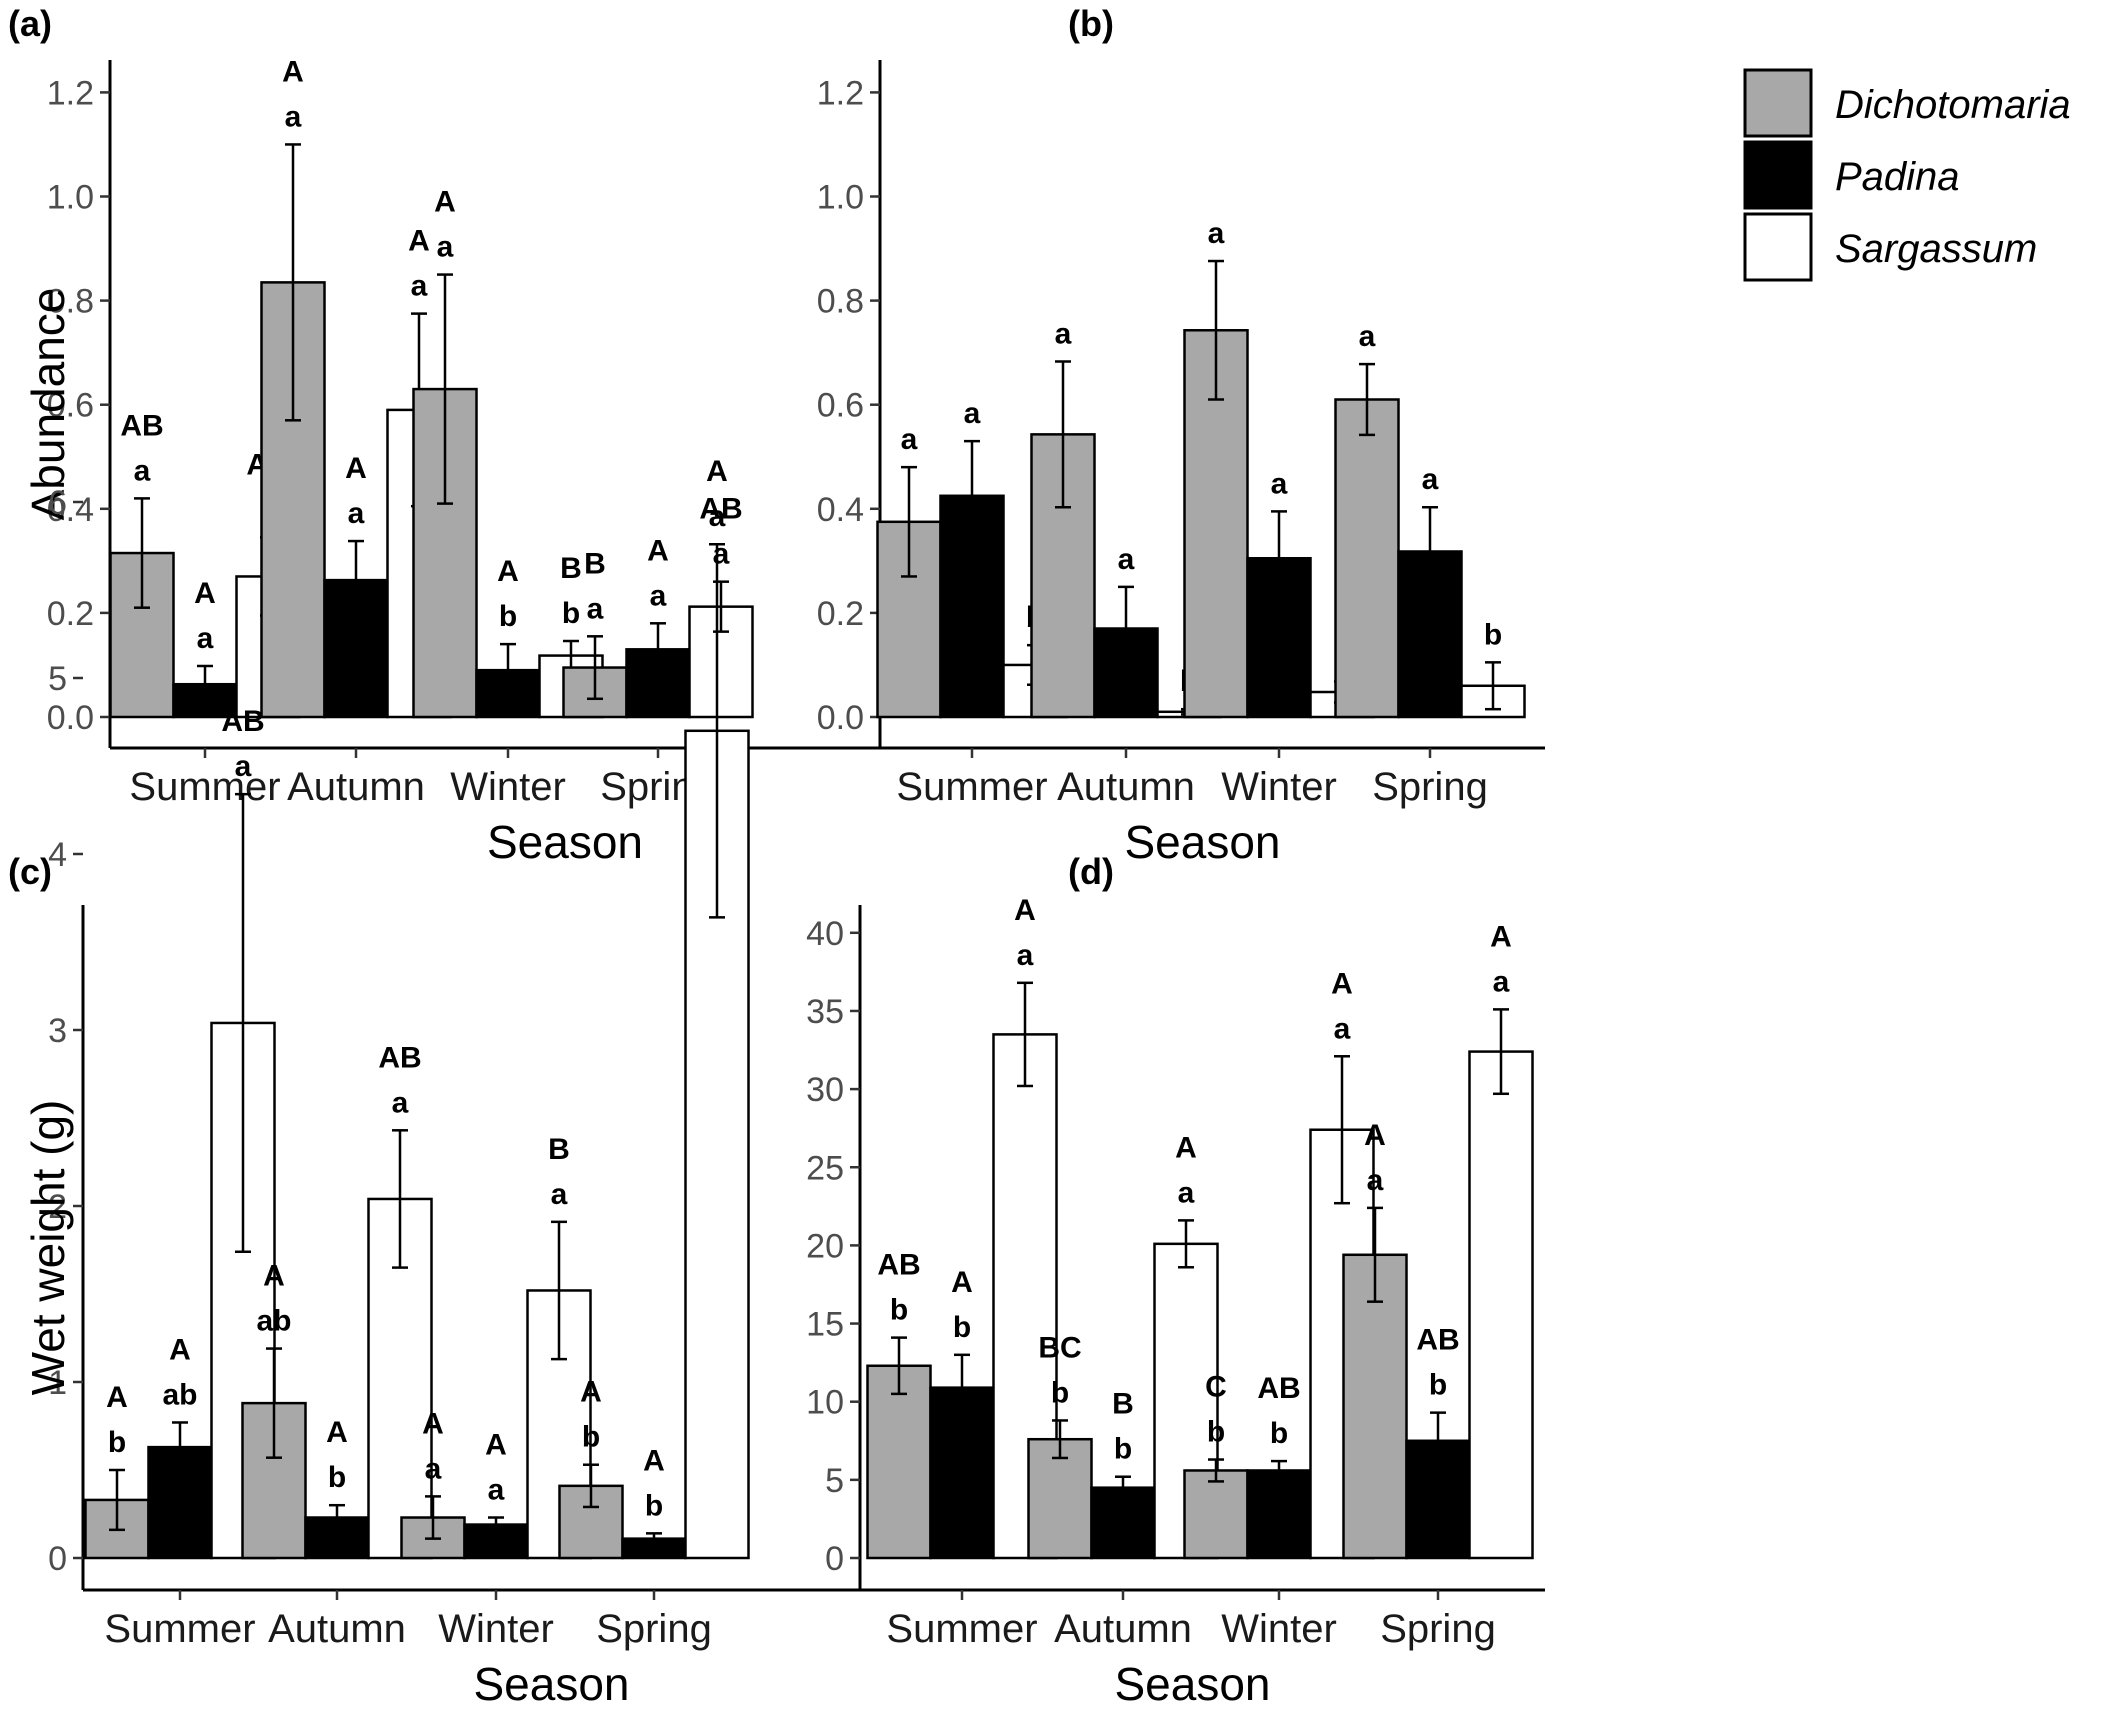  I want to click on y-tick-label: 2, so click(57, 1207).